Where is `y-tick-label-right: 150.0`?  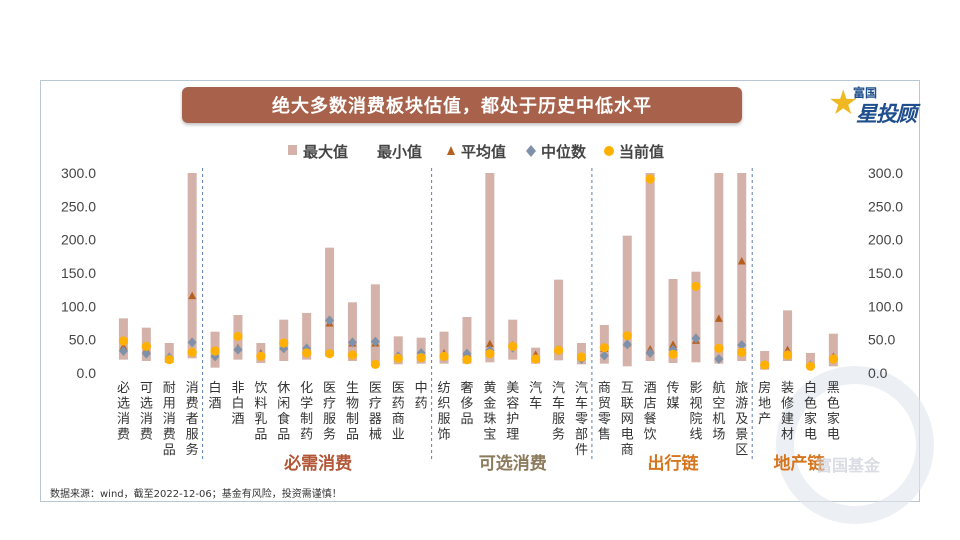 y-tick-label-right: 150.0 is located at coordinates (885, 273).